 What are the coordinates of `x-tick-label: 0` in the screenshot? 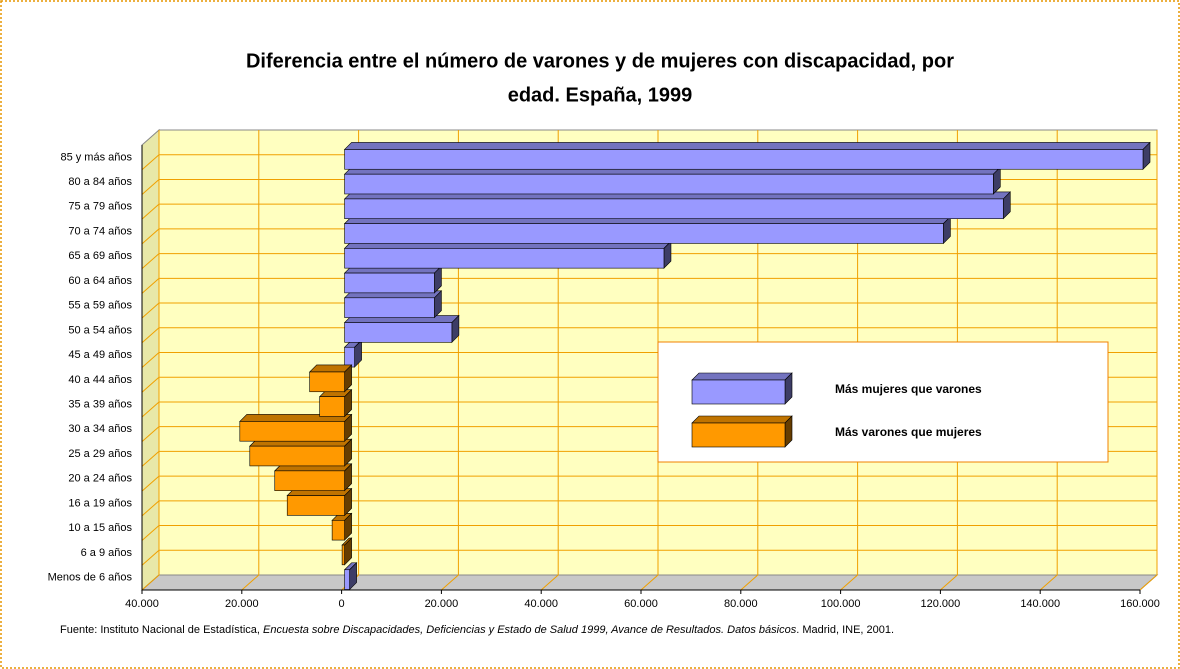 It's located at (342, 604).